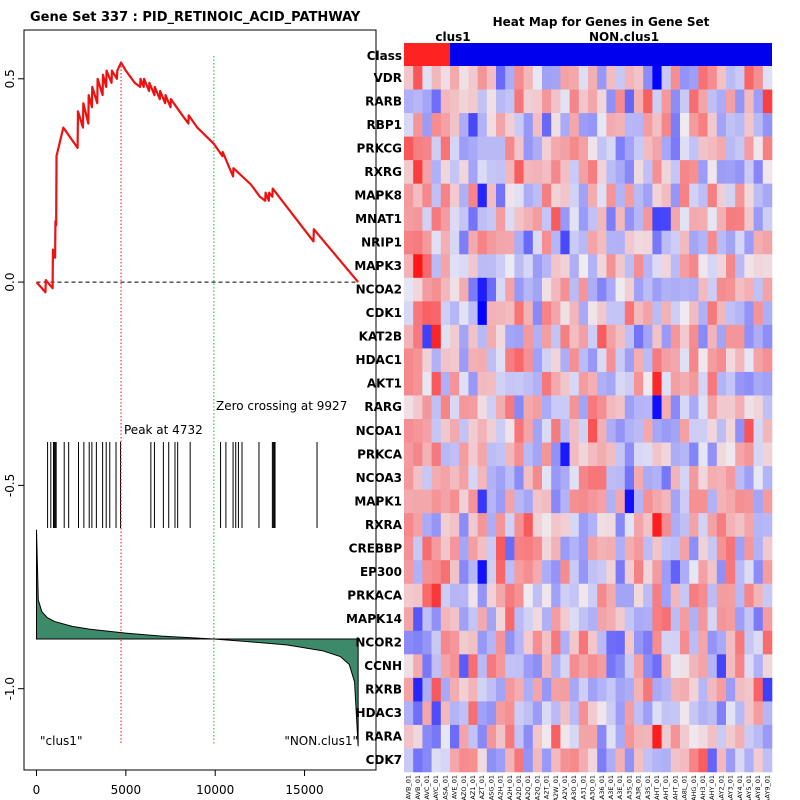 This screenshot has height=800, width=800. Describe the element at coordinates (163, 430) in the screenshot. I see `peak-label: Peak at 4732` at that location.